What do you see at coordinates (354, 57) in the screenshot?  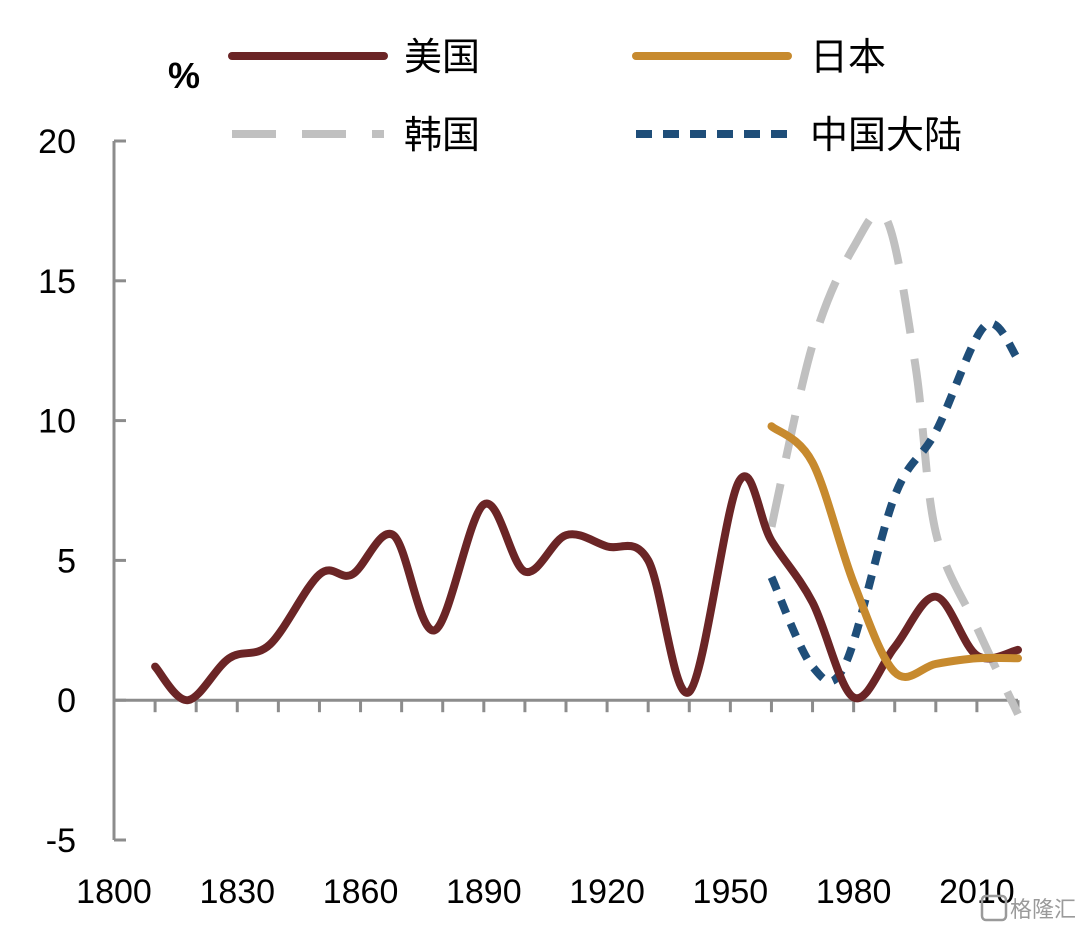 I see `legend-item-0: 美国` at bounding box center [354, 57].